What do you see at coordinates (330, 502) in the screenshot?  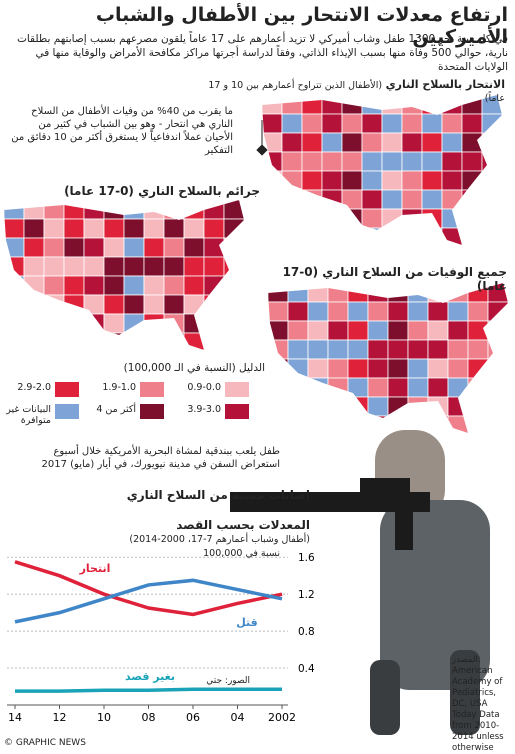 I see `rifle` at bounding box center [330, 502].